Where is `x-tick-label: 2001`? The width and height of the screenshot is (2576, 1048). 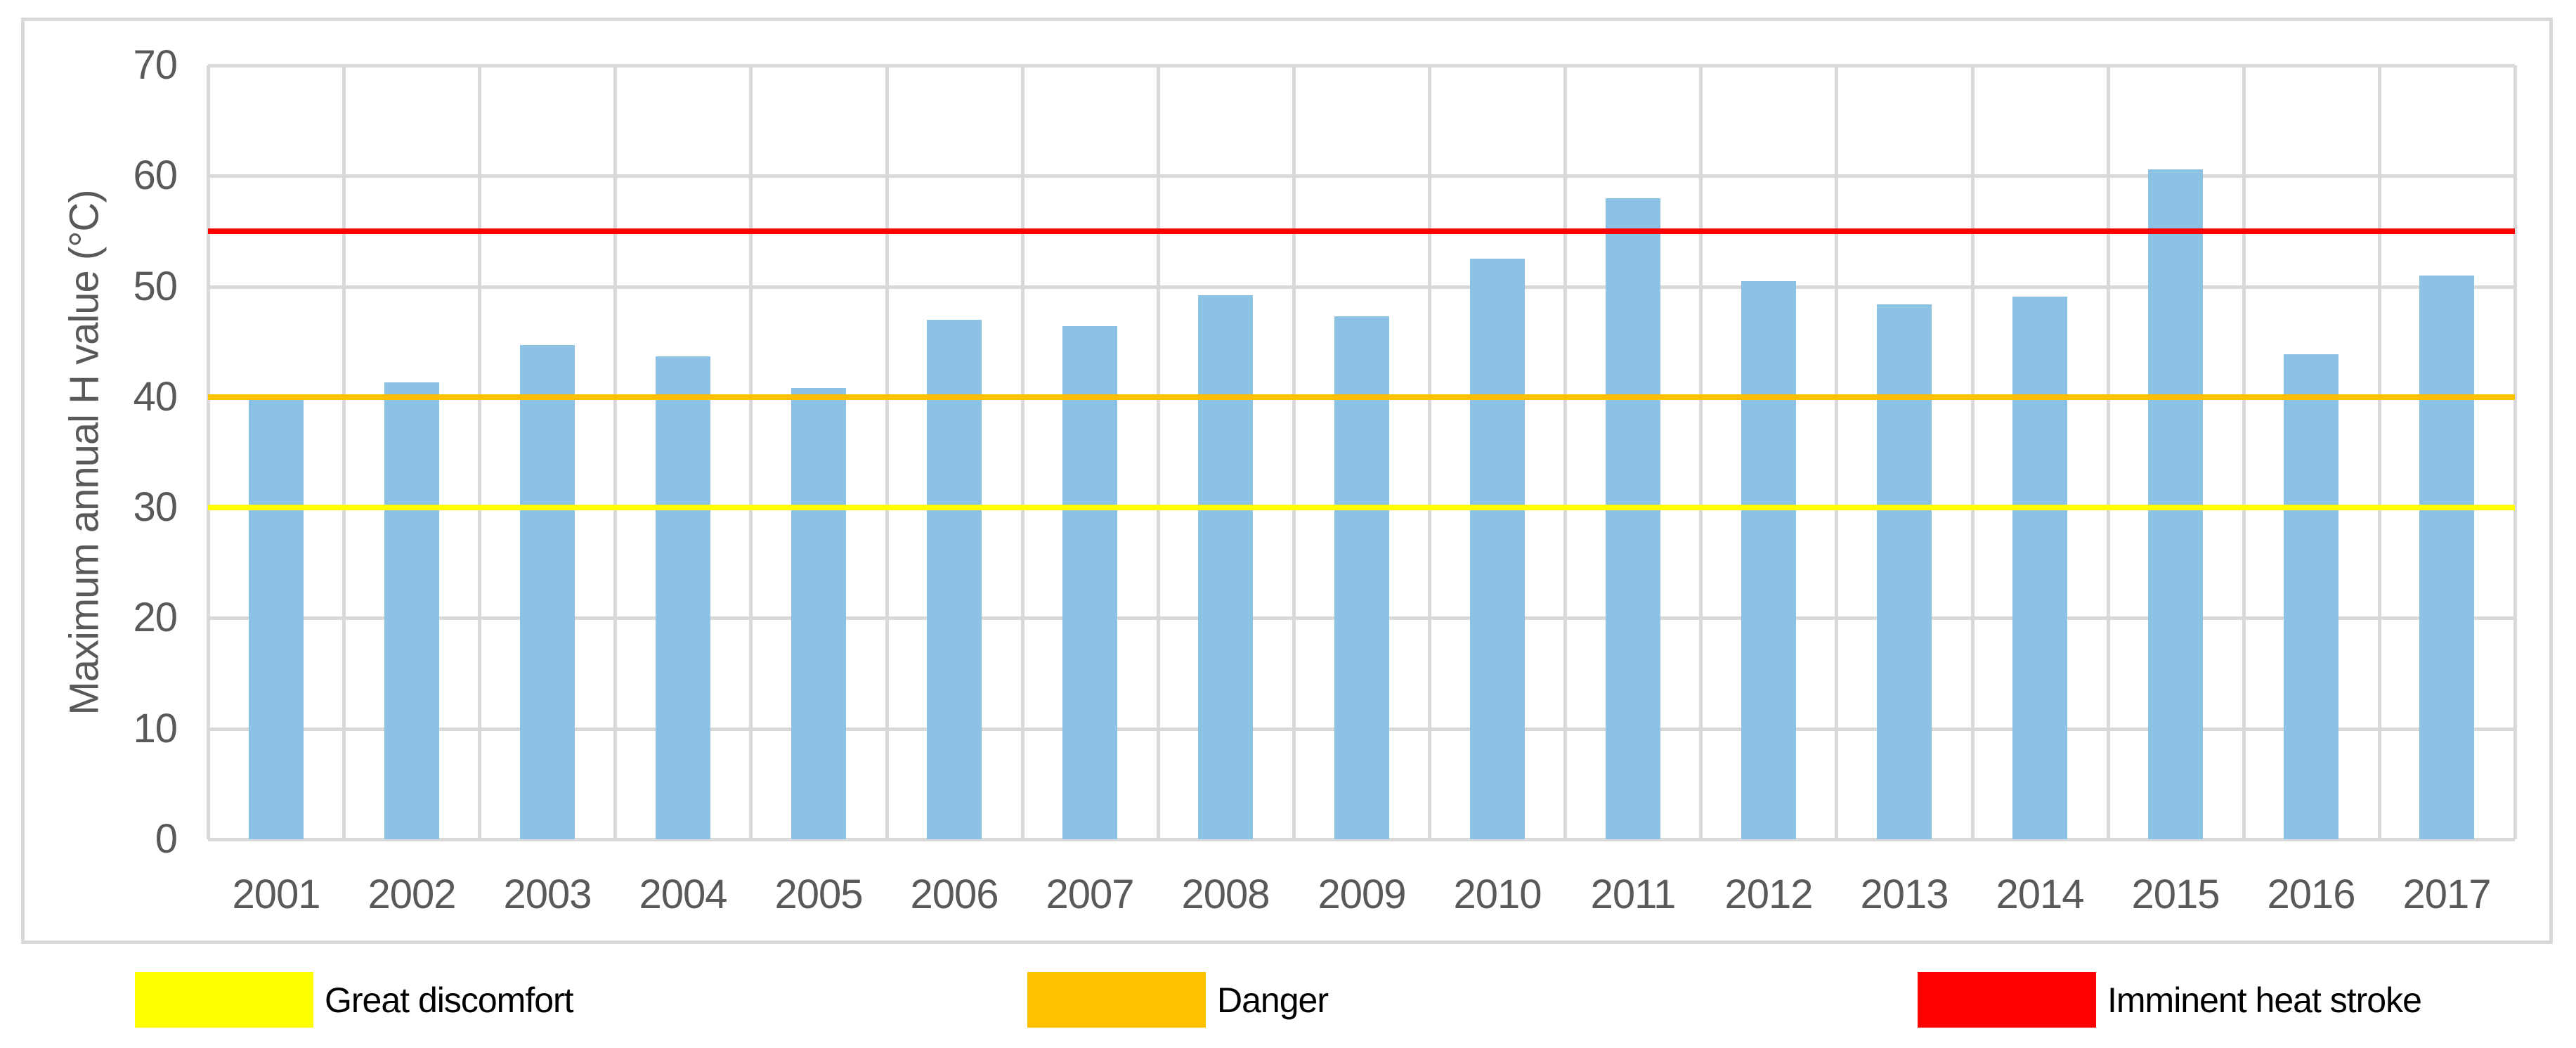
x-tick-label: 2001 is located at coordinates (276, 894).